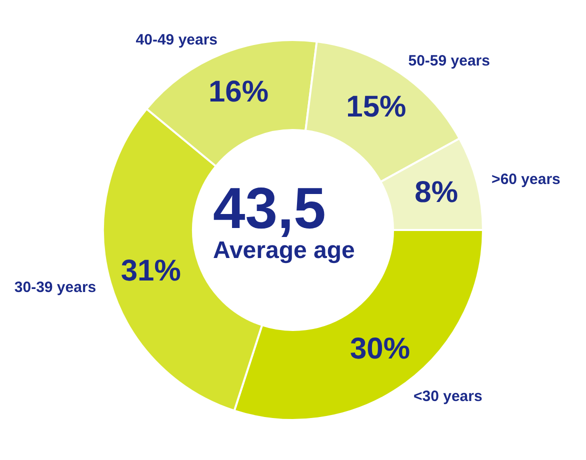  What do you see at coordinates (238, 91) in the screenshot?
I see `data-label: 16%` at bounding box center [238, 91].